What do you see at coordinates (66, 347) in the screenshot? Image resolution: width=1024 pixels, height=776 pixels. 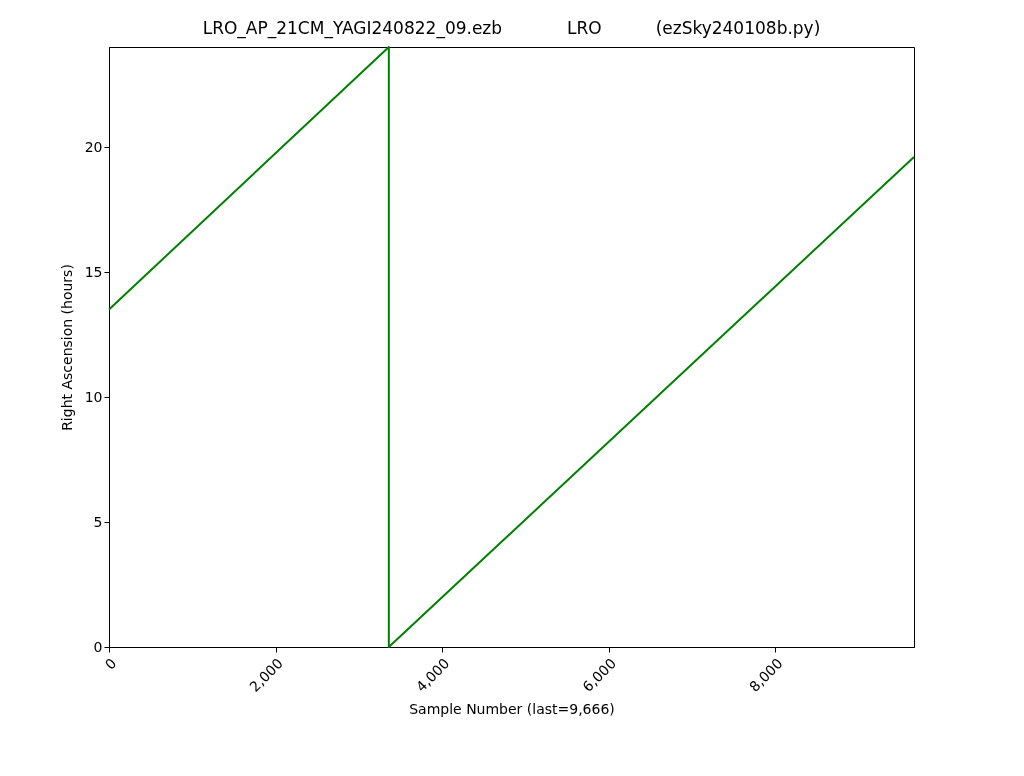 I see `y-axis-title: Right Ascension (hours)` at bounding box center [66, 347].